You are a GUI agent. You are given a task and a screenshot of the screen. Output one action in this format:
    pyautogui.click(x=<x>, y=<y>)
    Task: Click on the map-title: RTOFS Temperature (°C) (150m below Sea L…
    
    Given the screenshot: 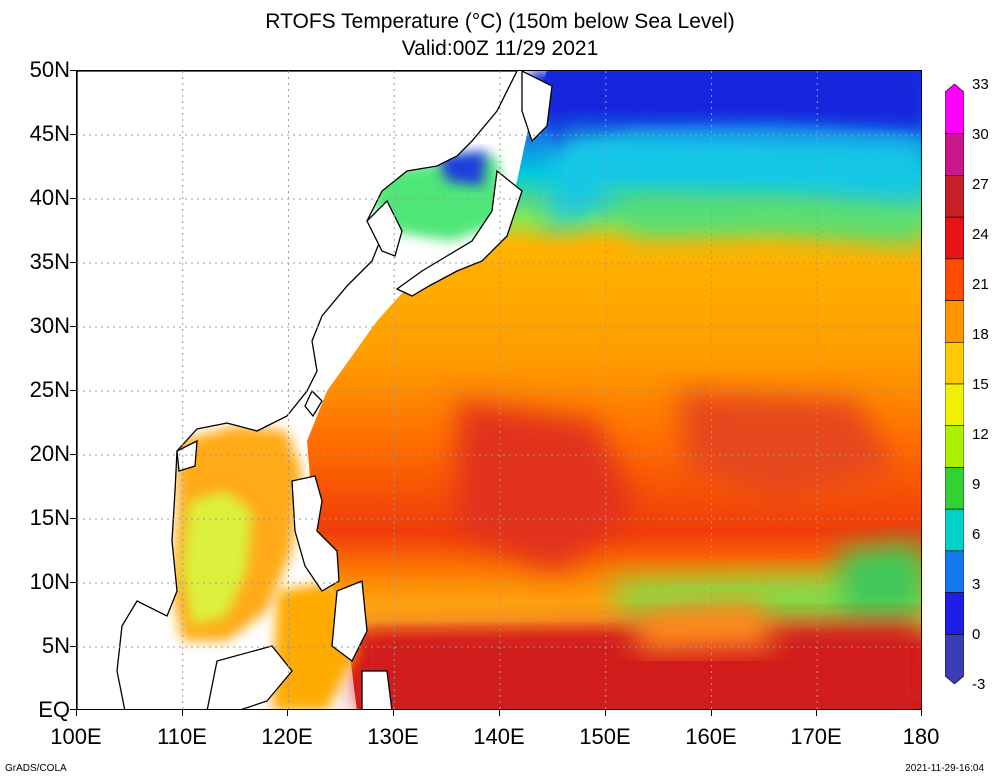 What is the action you would take?
    pyautogui.click(x=500, y=21)
    